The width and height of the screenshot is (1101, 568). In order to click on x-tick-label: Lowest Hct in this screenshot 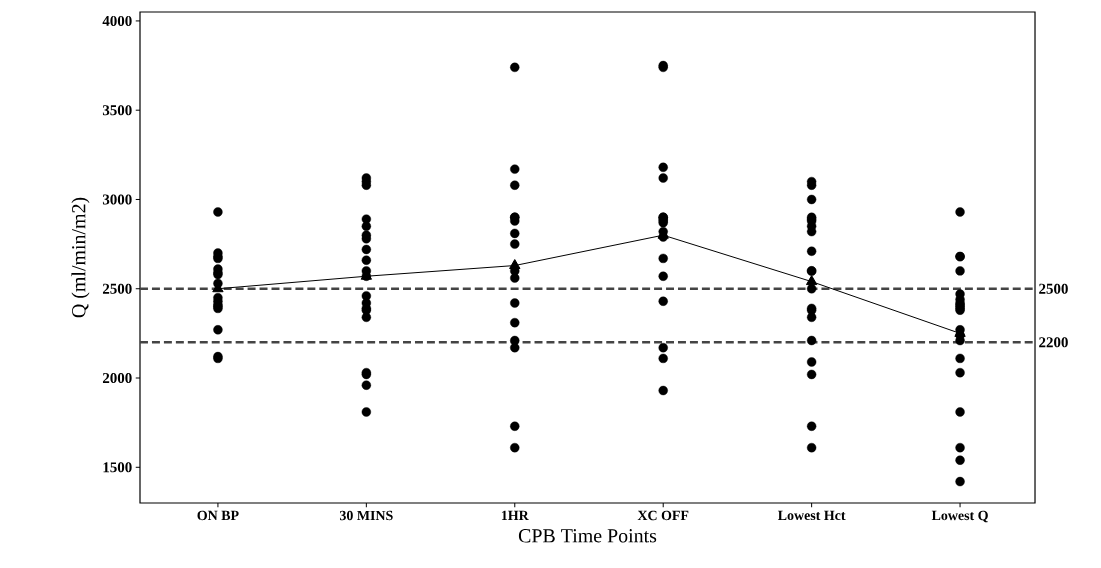, I will do `click(811, 515)`.